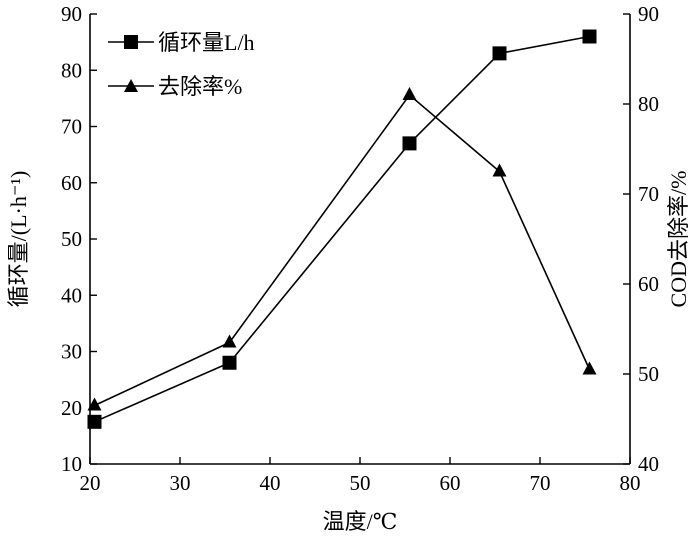 The image size is (700, 537). I want to click on left-y-tick-label: 30, so click(71, 352).